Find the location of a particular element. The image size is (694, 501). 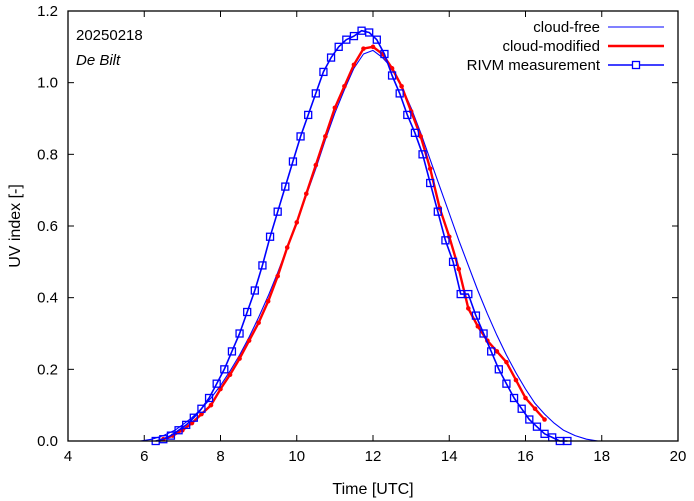

y-tick-label: 0.8 is located at coordinates (47, 154).